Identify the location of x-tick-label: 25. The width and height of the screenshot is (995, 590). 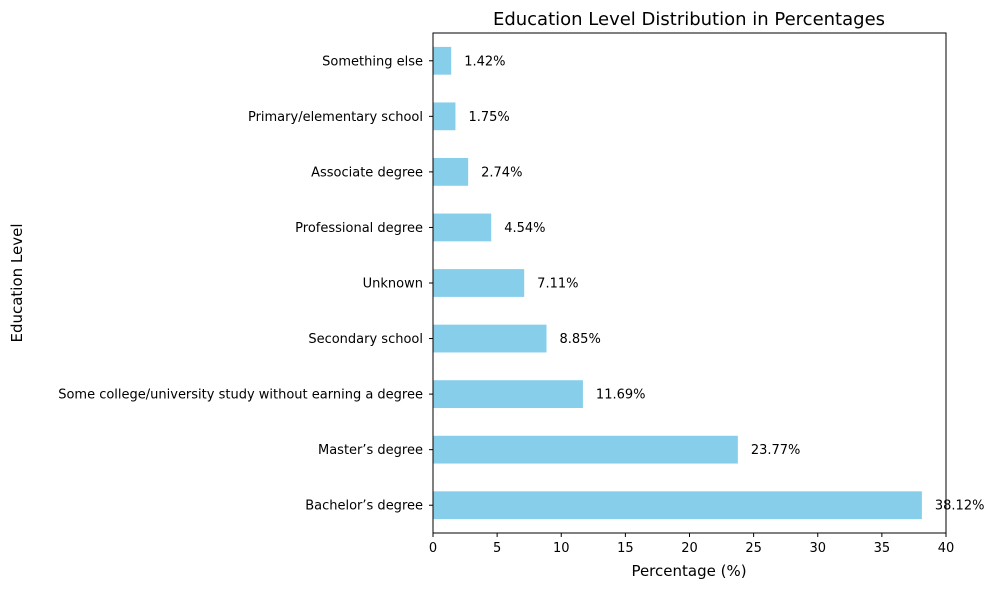
(753, 548).